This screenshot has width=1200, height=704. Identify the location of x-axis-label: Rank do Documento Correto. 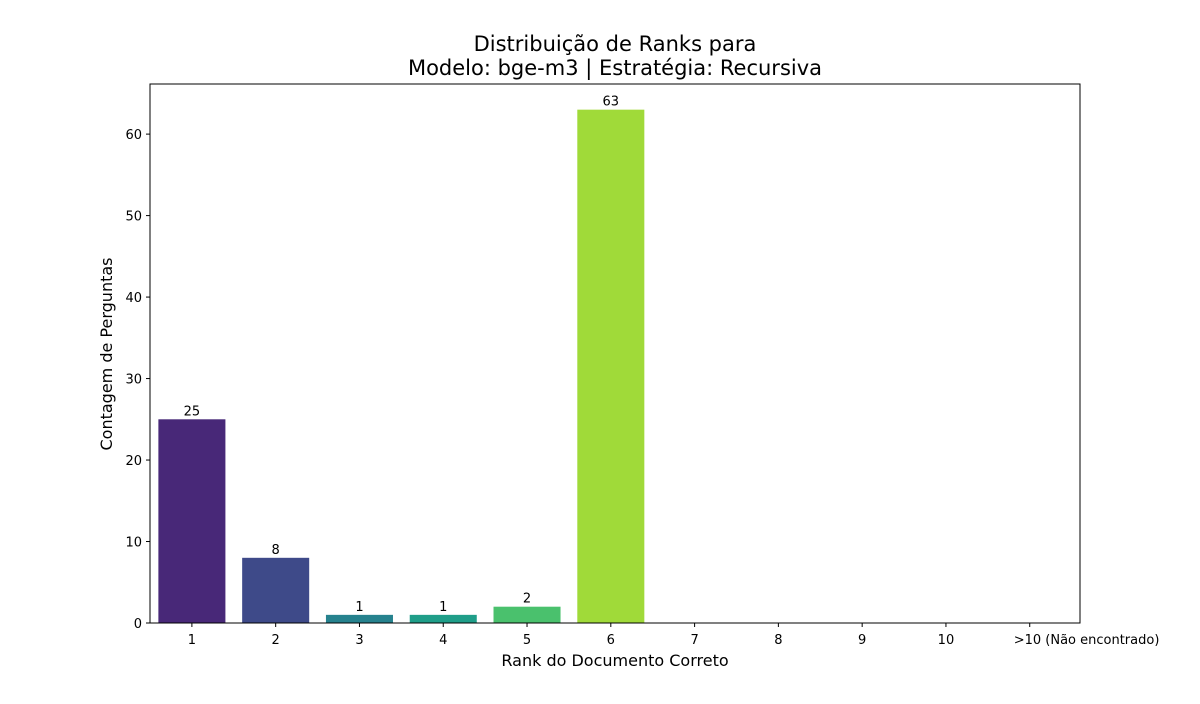
(614, 660).